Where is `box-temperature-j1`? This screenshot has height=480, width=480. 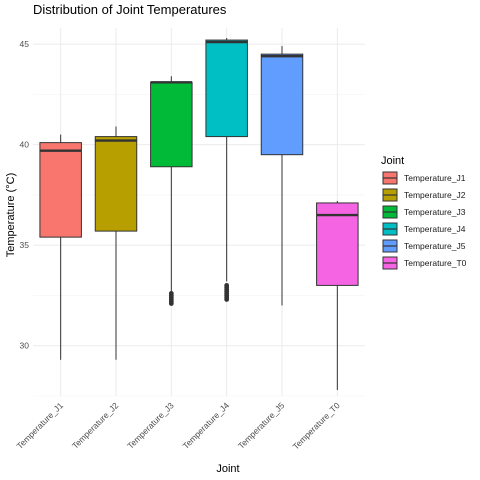
box-temperature-j1 is located at coordinates (60, 247).